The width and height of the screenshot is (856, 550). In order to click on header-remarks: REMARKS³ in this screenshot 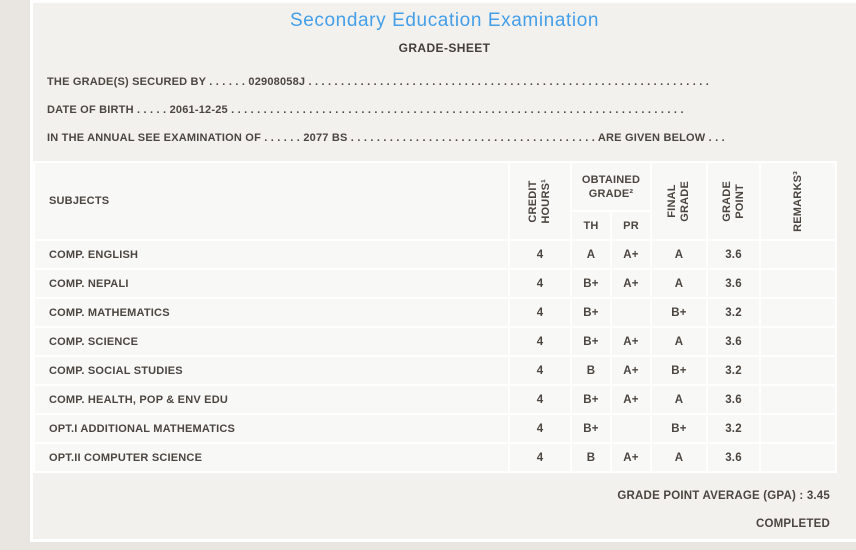, I will do `click(798, 201)`.